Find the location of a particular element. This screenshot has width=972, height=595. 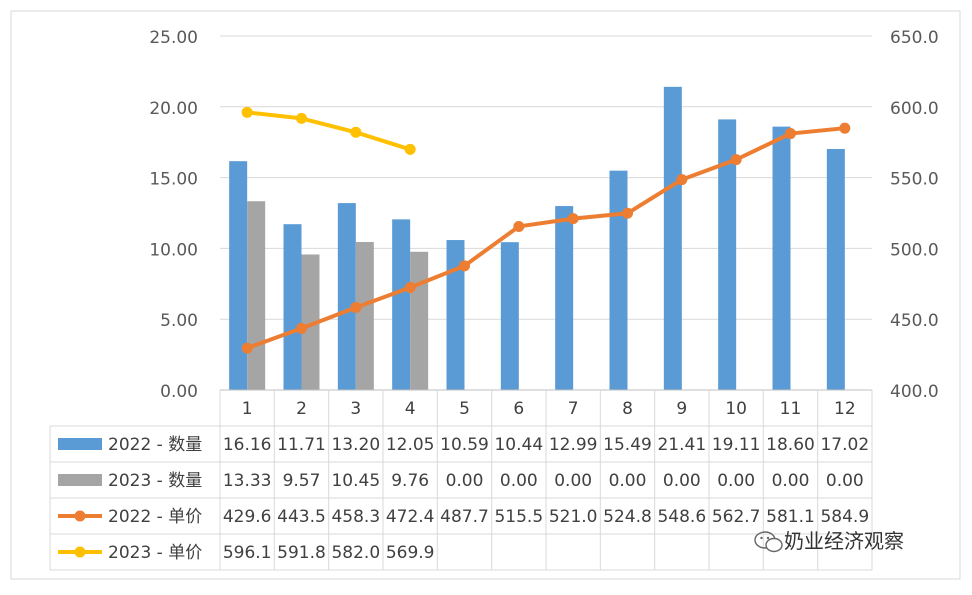

left-tick-label: 0.00 is located at coordinates (179, 392).